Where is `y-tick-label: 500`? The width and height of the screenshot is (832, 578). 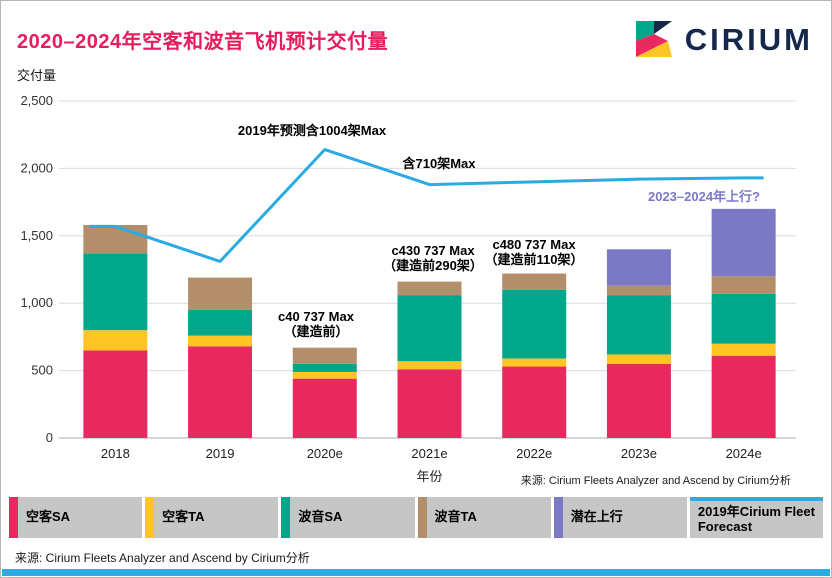 y-tick-label: 500 is located at coordinates (42, 370).